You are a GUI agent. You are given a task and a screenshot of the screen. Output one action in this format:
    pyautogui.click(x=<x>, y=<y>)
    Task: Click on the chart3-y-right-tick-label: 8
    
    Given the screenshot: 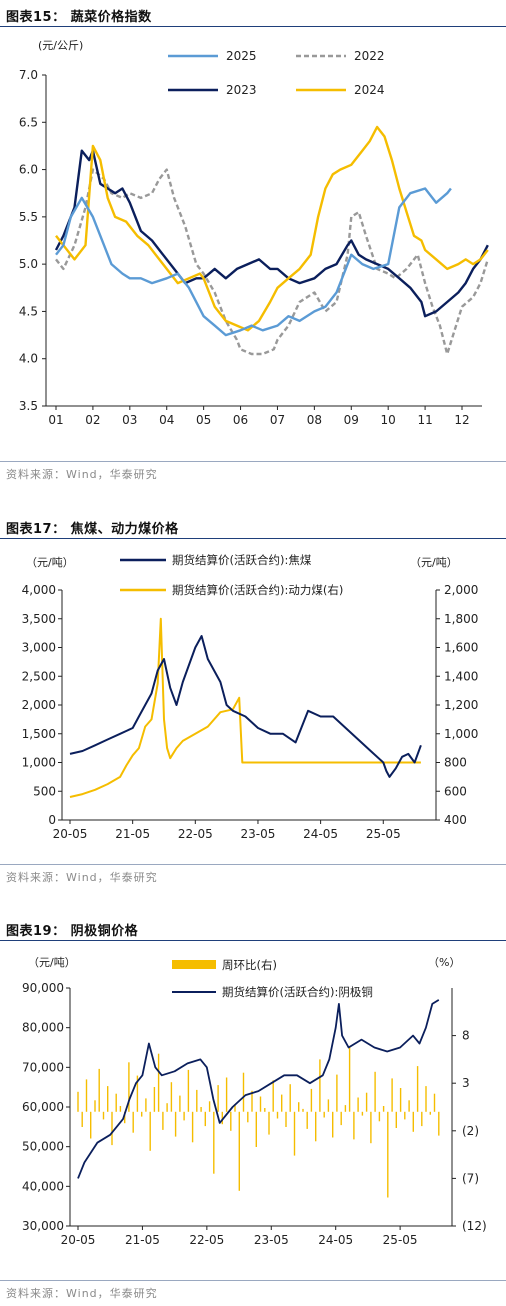 What is the action you would take?
    pyautogui.click(x=466, y=1036)
    